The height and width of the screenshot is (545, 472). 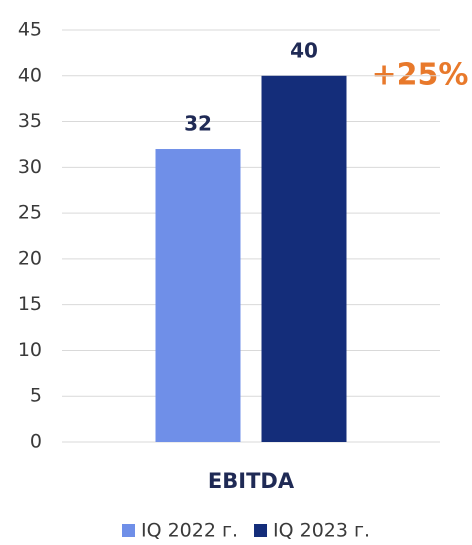 What do you see at coordinates (30, 121) in the screenshot?
I see `y-tick-label: 35` at bounding box center [30, 121].